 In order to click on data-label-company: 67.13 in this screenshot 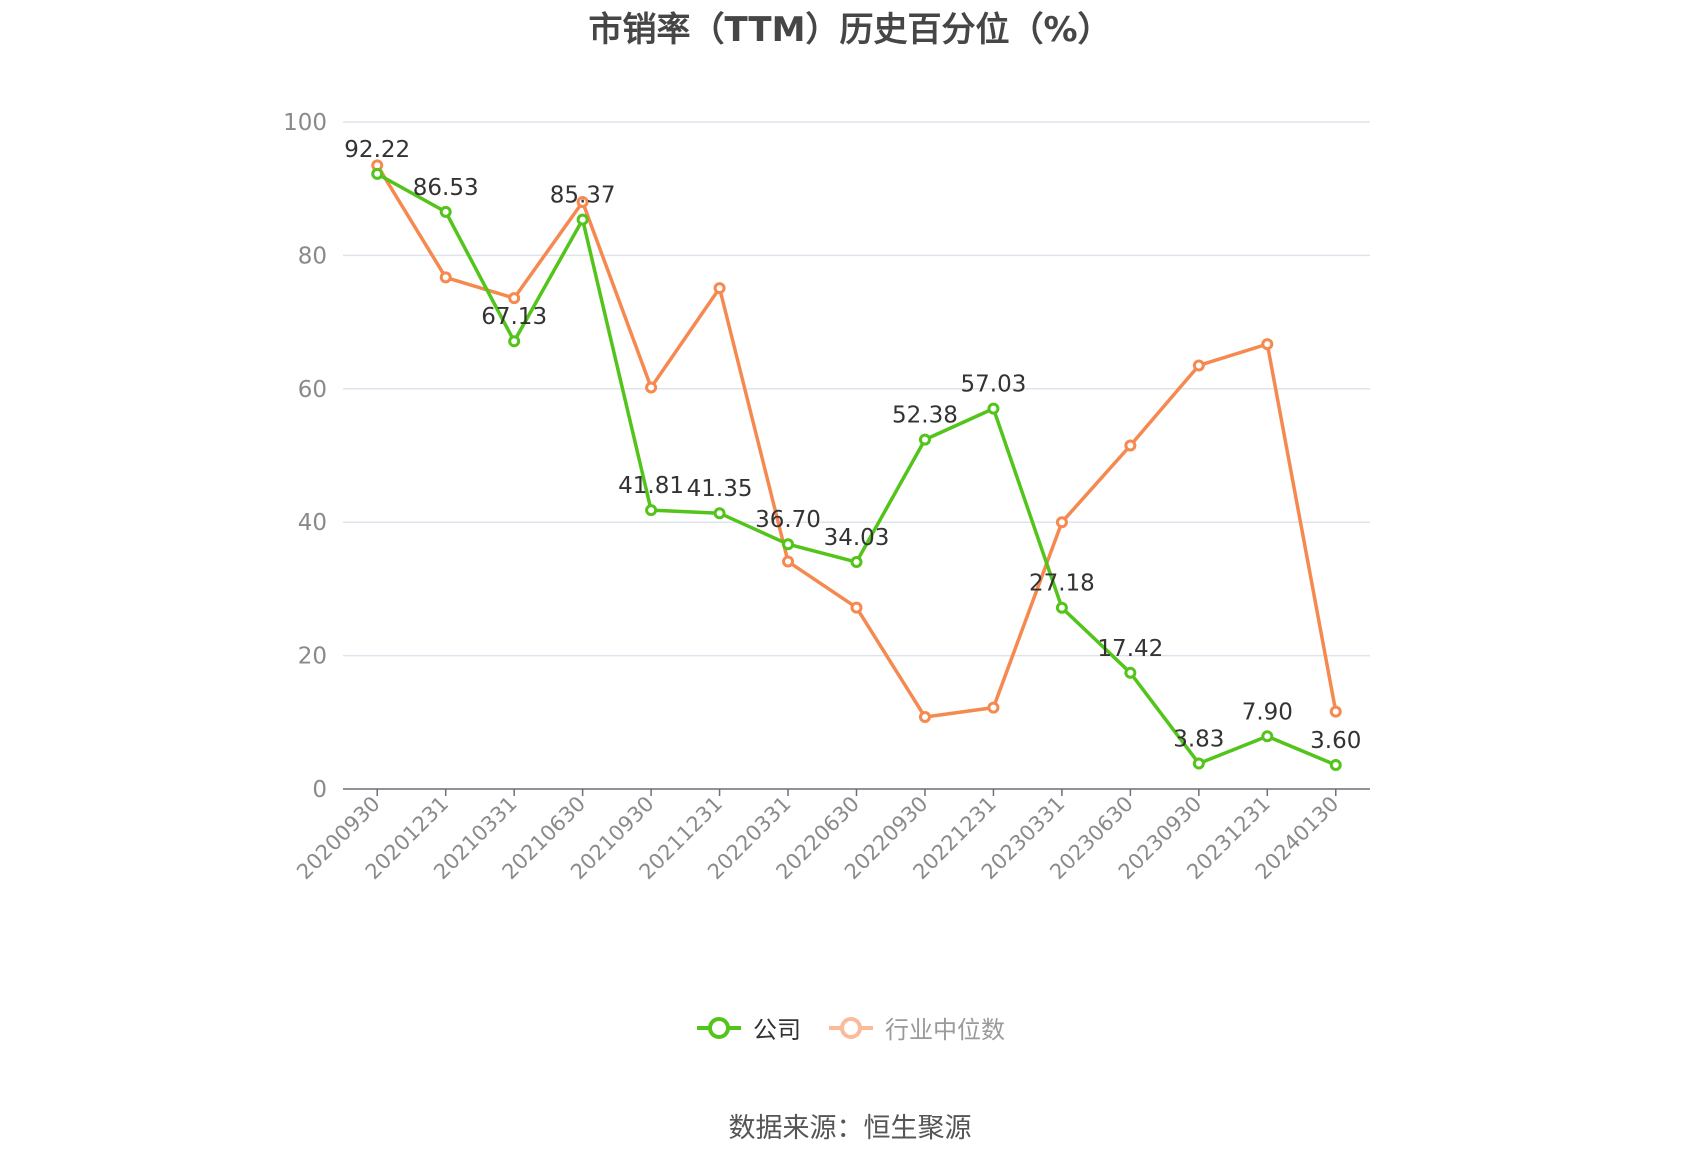, I will do `click(514, 317)`.